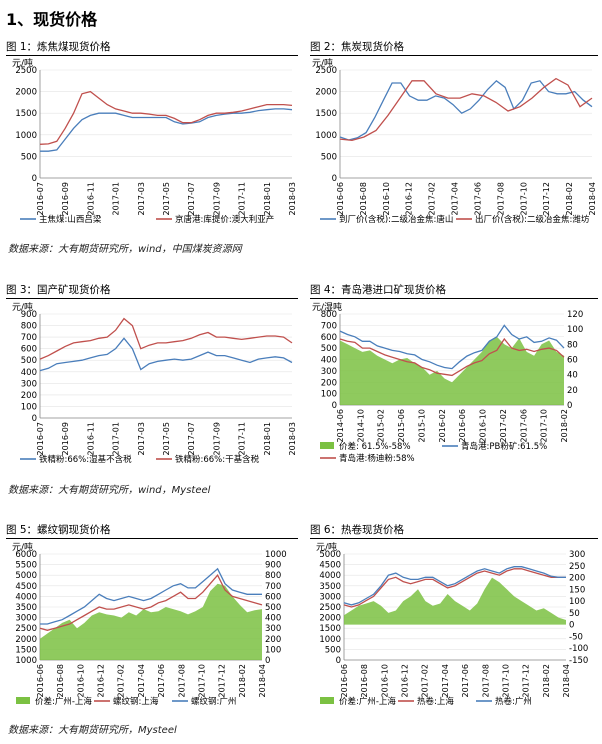 Image resolution: width=602 pixels, height=744 pixels. Describe the element at coordinates (454, 298) in the screenshot. I see `figure-4-rule` at that location.